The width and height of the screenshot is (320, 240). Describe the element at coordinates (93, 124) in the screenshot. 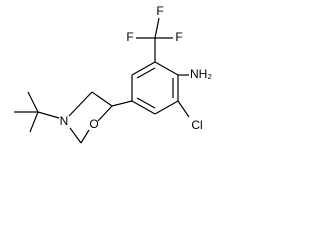

I see `atom-label: O` at that location.